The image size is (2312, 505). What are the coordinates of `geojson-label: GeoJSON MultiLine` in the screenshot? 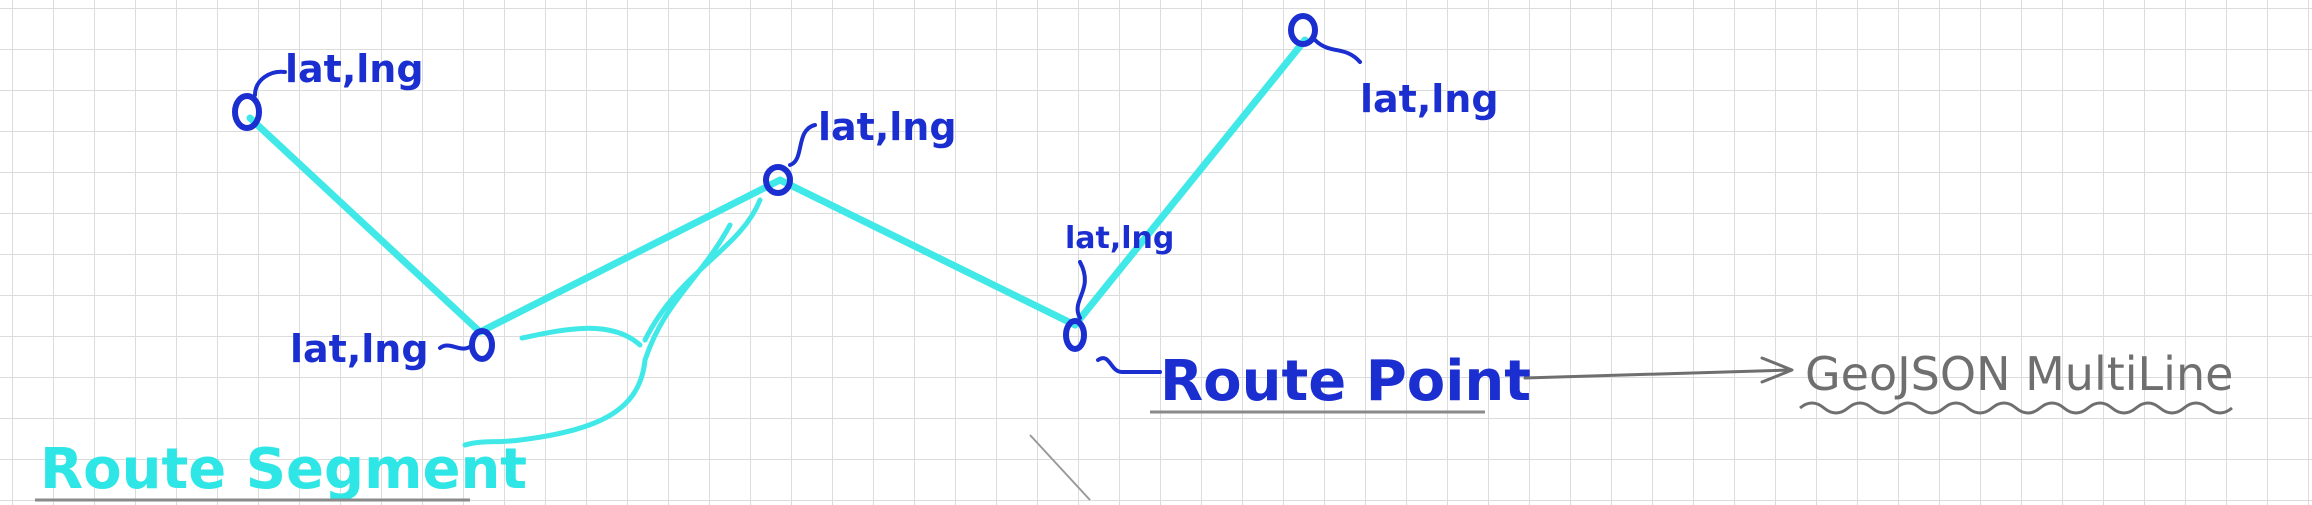 It's located at (2019, 374).